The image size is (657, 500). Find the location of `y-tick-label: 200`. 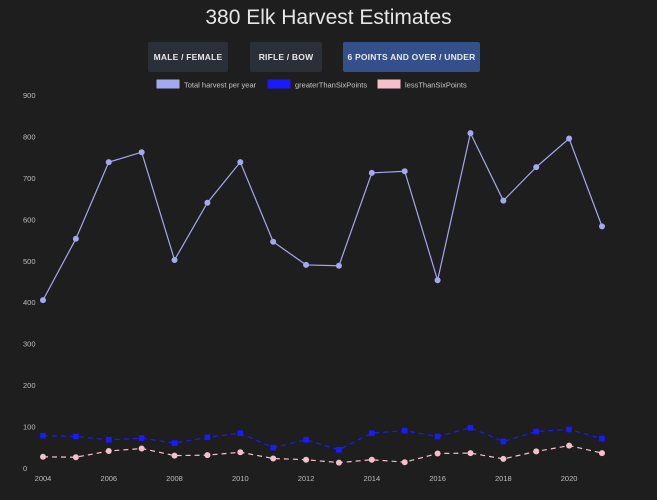

y-tick-label: 200 is located at coordinates (29, 385).